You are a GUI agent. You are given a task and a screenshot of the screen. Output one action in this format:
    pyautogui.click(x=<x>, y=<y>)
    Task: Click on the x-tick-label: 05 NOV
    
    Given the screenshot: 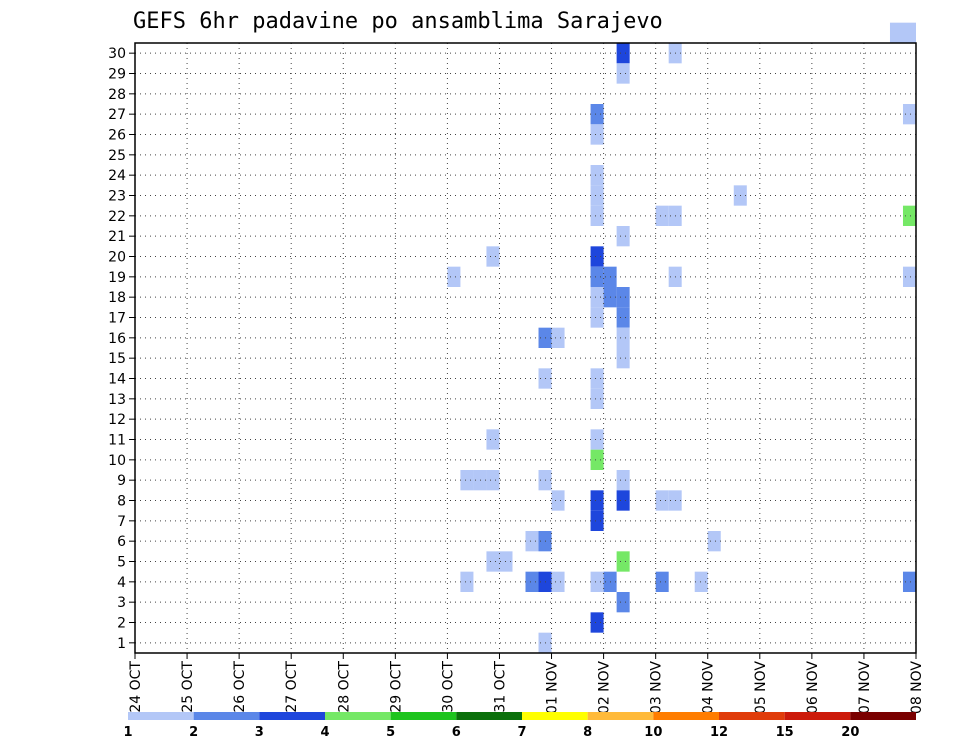 What is the action you would take?
    pyautogui.click(x=761, y=688)
    